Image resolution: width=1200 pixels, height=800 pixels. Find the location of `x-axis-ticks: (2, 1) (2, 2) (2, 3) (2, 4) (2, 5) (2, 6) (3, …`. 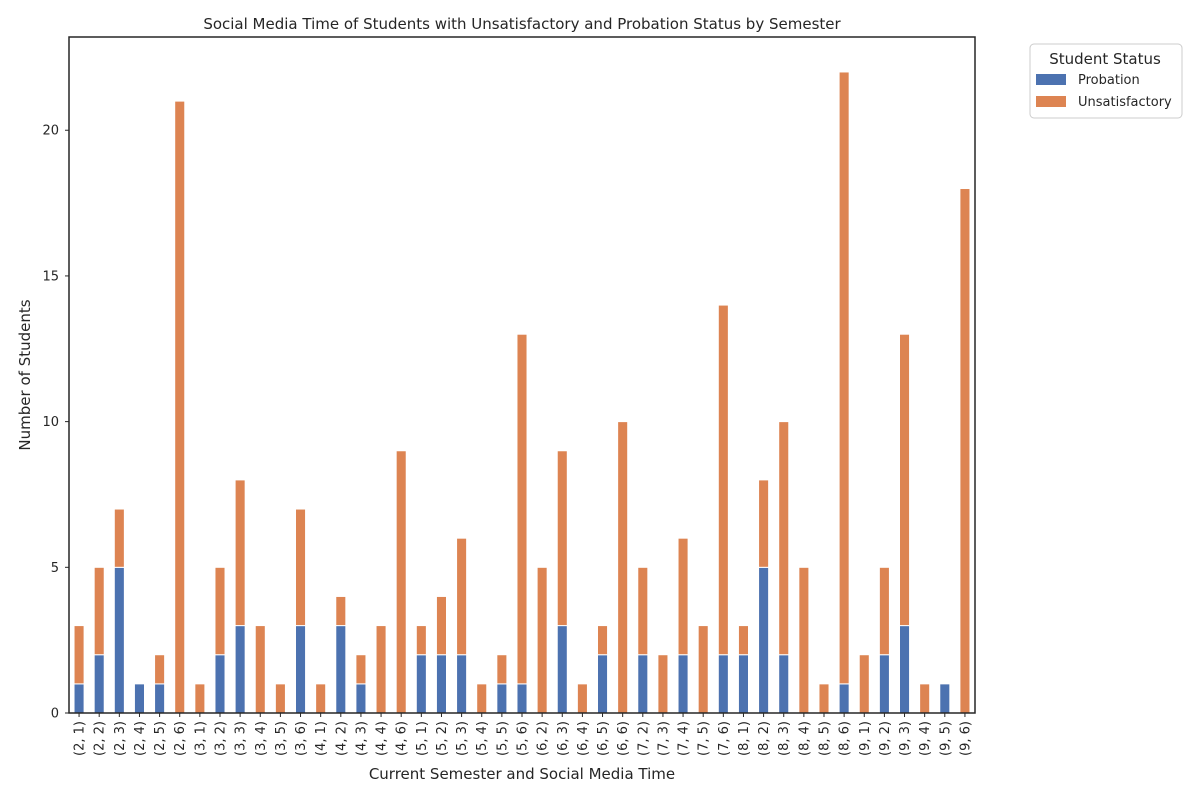

x-axis-ticks: (2, 1) (2, 2) (2, 3) (2, 4) (2, 5) (2, 6) (3, … is located at coordinates (523, 734).